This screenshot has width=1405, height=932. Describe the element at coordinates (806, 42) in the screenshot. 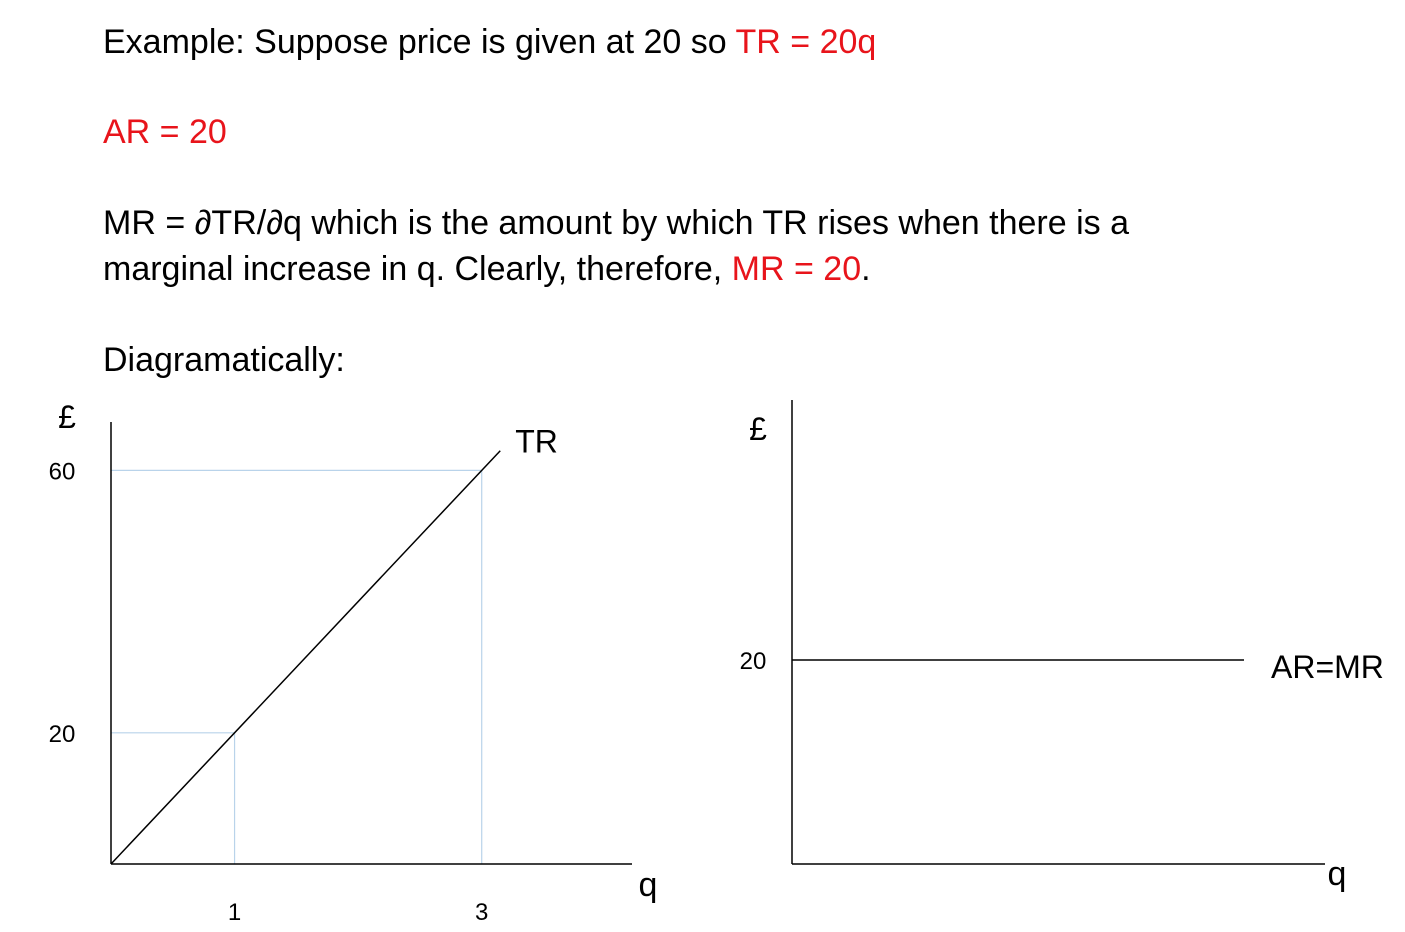

I see `tr-equation: TR = 20q` at that location.